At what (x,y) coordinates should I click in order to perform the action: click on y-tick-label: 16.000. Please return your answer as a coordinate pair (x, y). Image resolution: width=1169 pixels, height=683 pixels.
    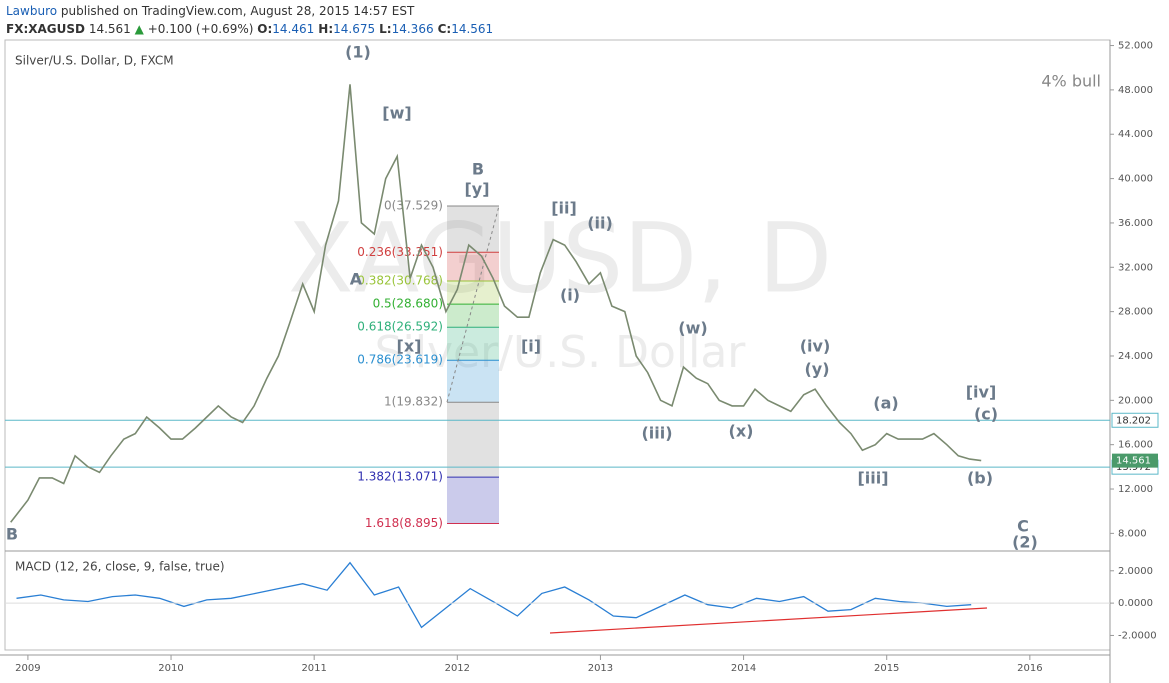
    Looking at the image, I should click on (1135, 445).